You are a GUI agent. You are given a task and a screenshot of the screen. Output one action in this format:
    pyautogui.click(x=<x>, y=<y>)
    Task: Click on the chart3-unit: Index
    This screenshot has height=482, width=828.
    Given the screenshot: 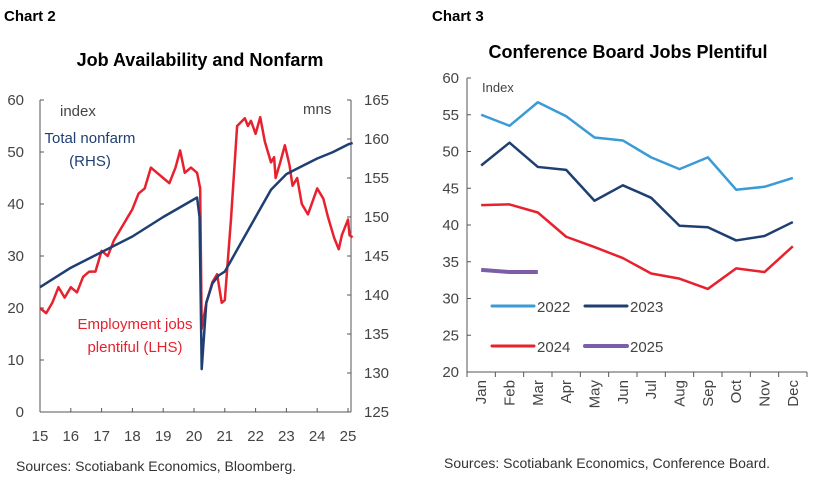 What is the action you would take?
    pyautogui.click(x=498, y=87)
    